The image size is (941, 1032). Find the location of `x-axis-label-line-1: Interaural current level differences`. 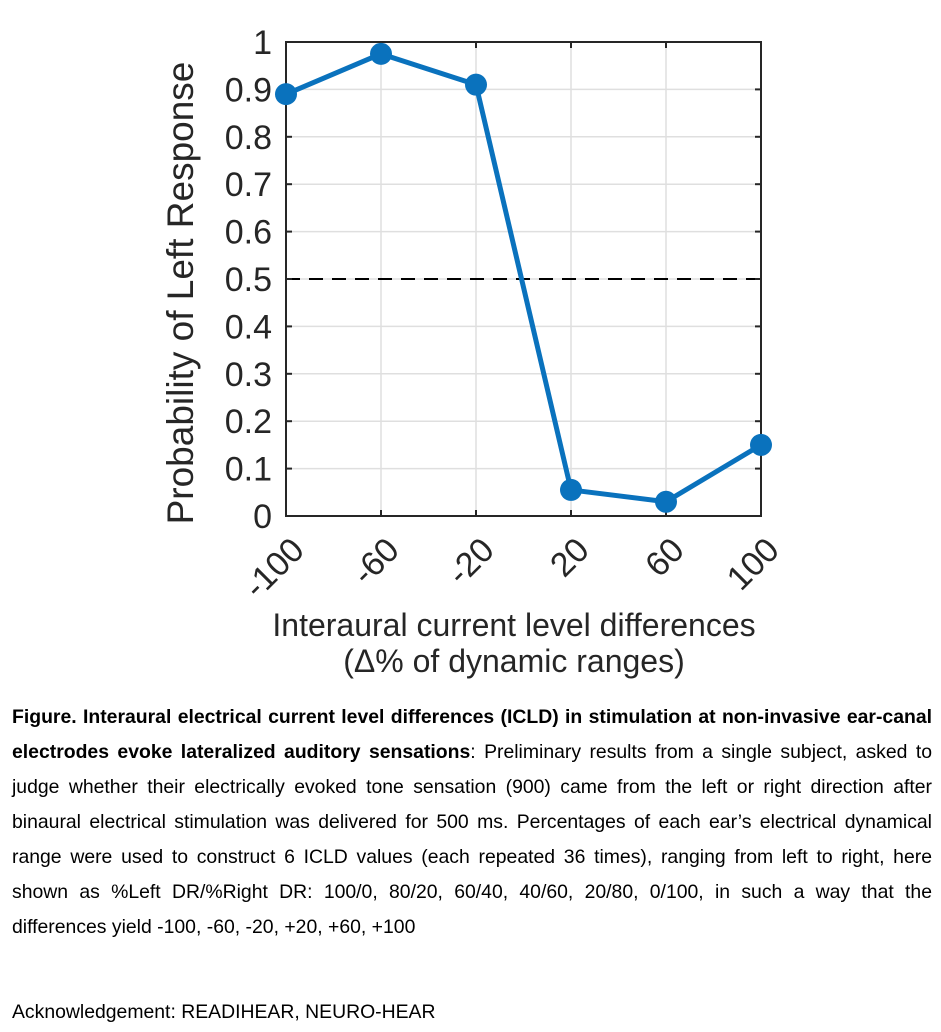

x-axis-label-line-1: Interaural current level differences is located at coordinates (513, 625).